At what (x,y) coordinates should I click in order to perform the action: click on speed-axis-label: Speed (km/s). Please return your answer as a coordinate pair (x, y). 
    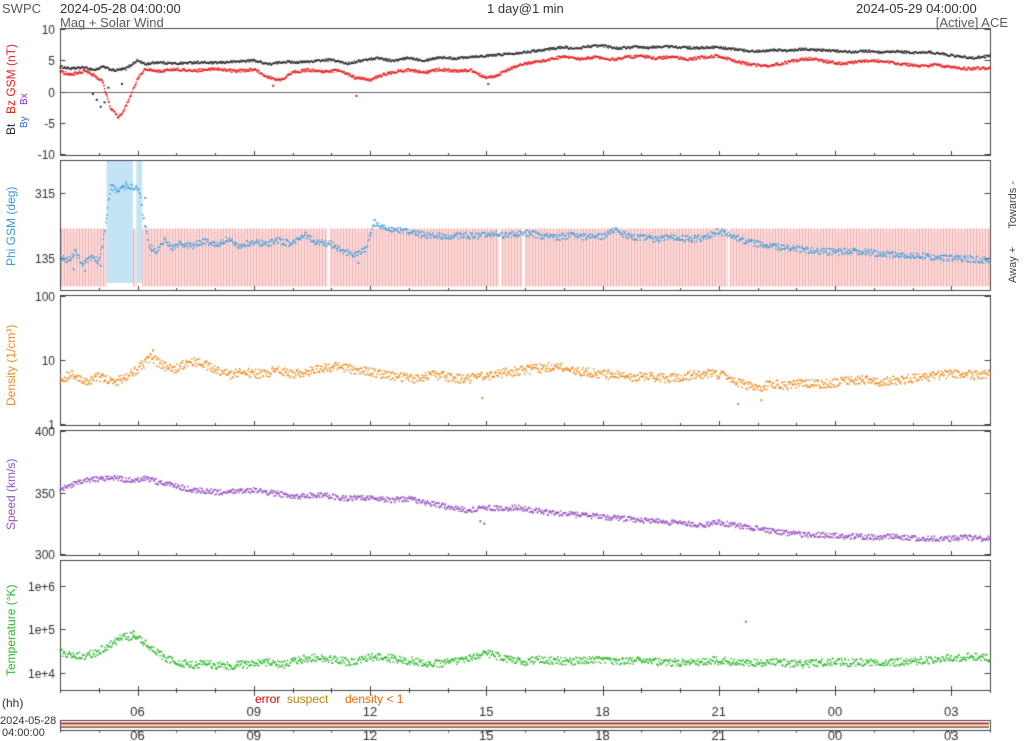
    Looking at the image, I should click on (11, 494).